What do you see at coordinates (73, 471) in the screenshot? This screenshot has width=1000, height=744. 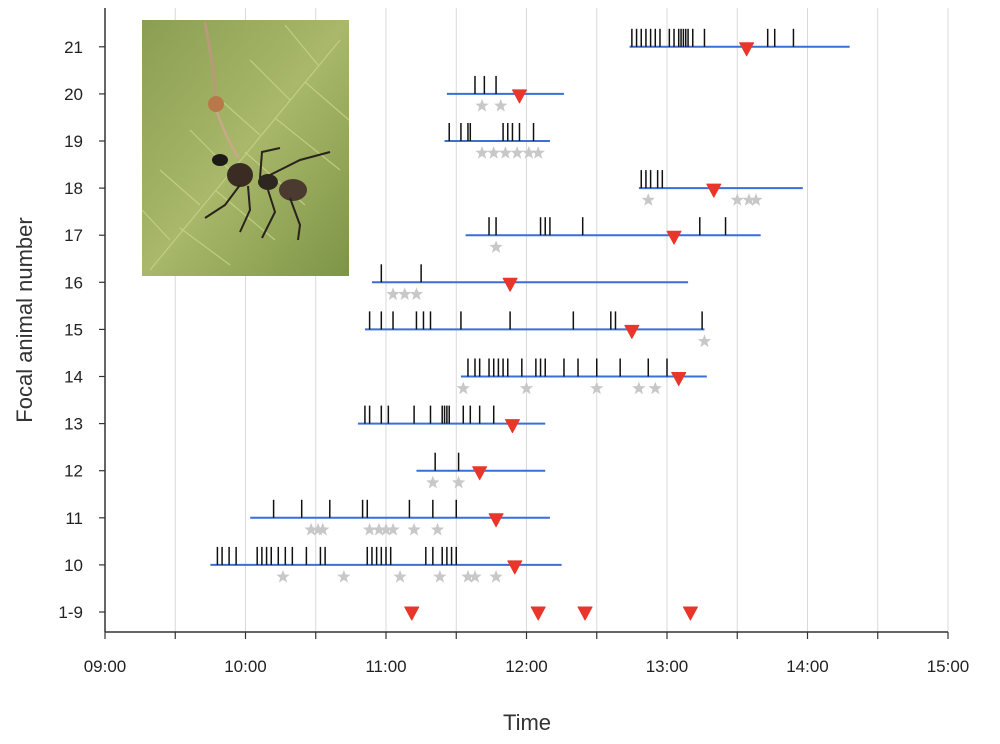 I see `y-tick-label: 12` at bounding box center [73, 471].